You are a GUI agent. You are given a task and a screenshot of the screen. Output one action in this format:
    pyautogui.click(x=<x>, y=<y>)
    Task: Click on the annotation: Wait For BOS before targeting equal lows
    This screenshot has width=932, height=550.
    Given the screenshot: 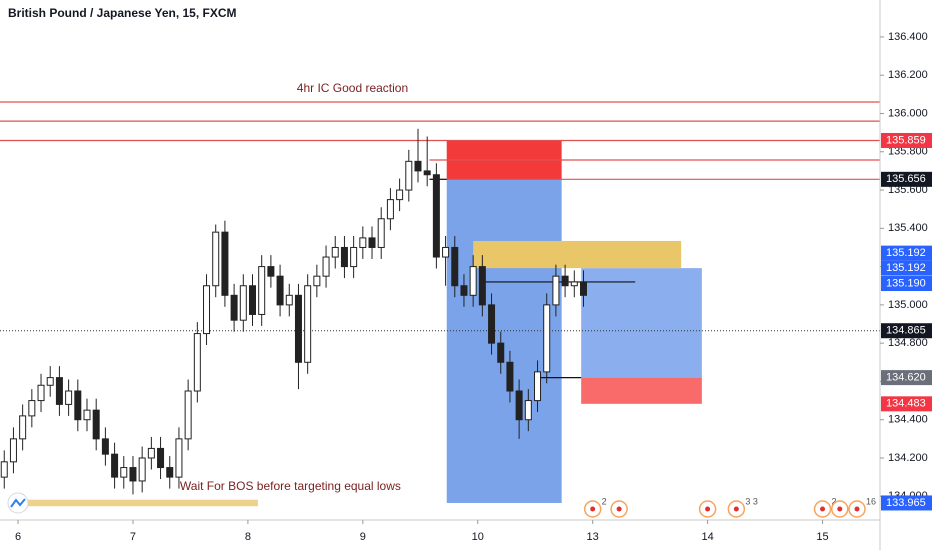 What is the action you would take?
    pyautogui.click(x=290, y=486)
    